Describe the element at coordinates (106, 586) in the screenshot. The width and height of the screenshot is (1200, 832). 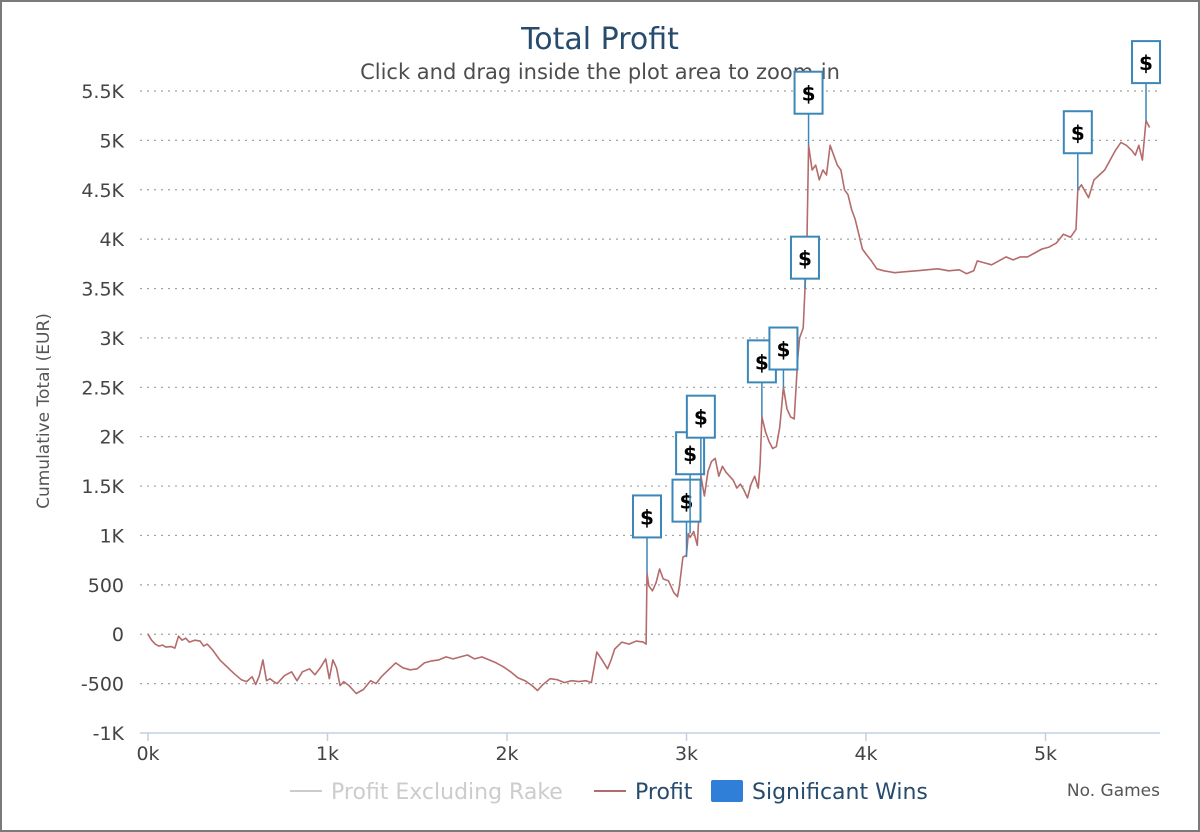
I see `y-tick-label: 500` at that location.